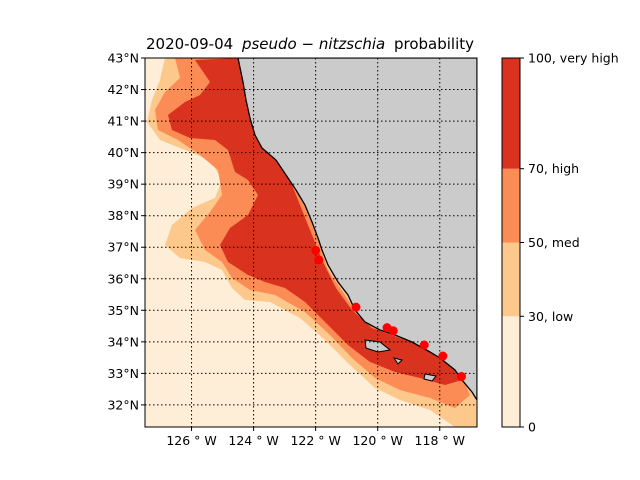 The image size is (640, 480). I want to click on lat-tick-label: 34°N, so click(123, 341).